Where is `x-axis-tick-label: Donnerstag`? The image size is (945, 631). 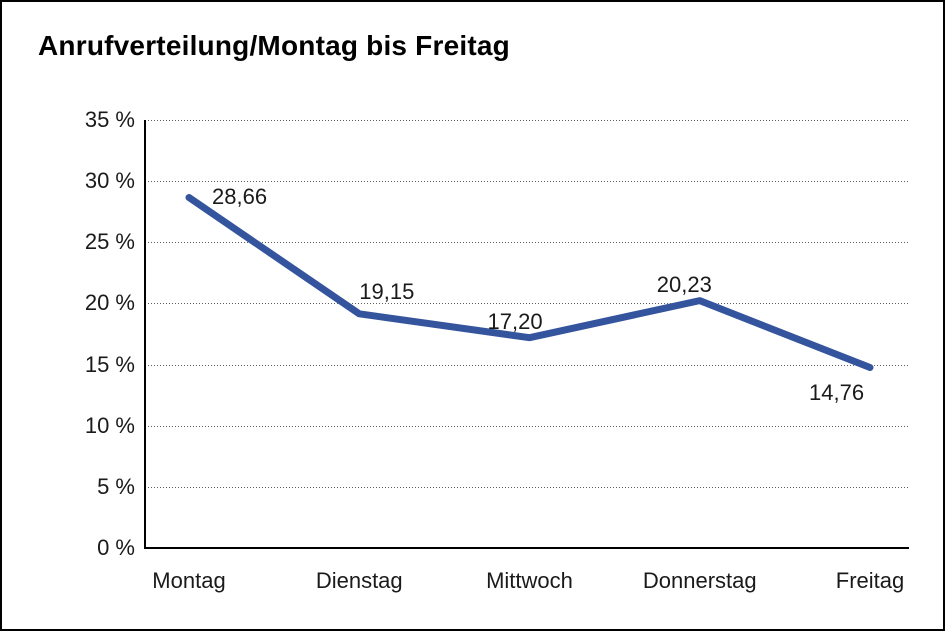 x-axis-tick-label: Donnerstag is located at coordinates (699, 580).